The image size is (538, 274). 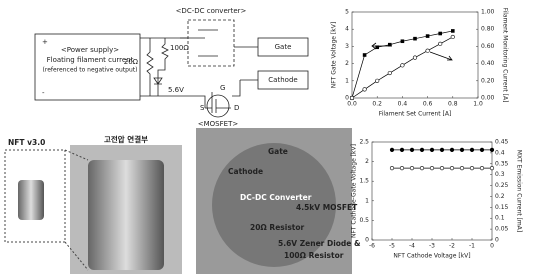 I want to click on supply-line: Floating filament current, so click(x=90, y=60).